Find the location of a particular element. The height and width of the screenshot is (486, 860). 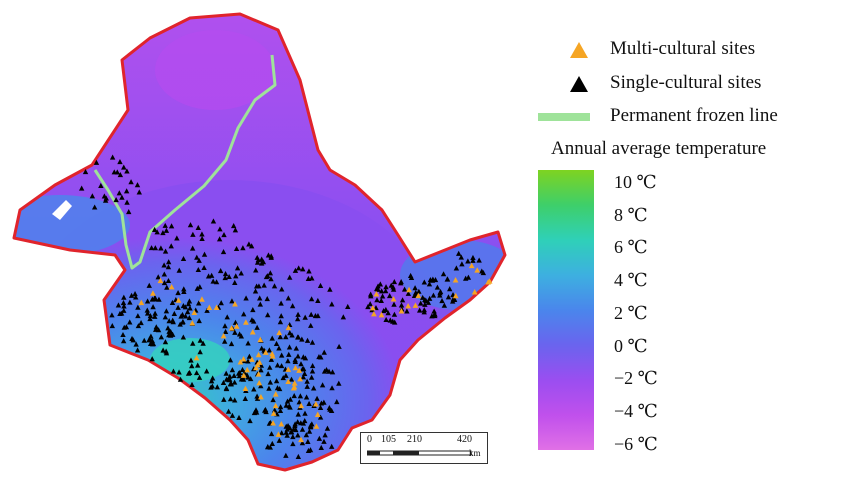

legend-frozen-label: Permanent frozen line is located at coordinates (694, 115).